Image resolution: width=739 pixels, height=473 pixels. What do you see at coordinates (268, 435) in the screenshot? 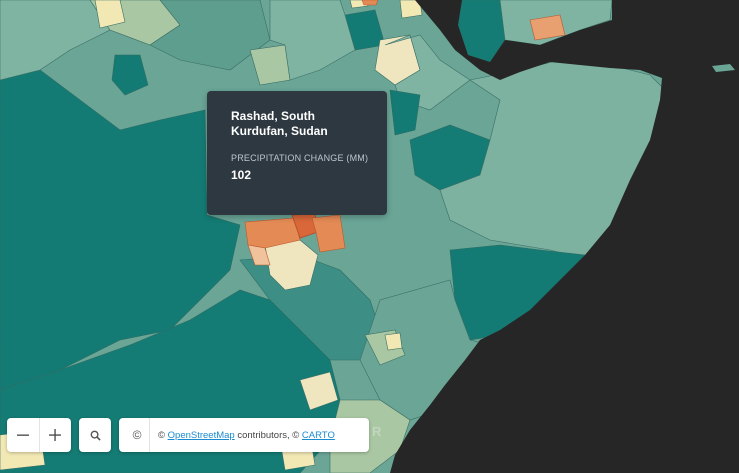
I see `attribution-middle: contributors, ©` at bounding box center [268, 435].